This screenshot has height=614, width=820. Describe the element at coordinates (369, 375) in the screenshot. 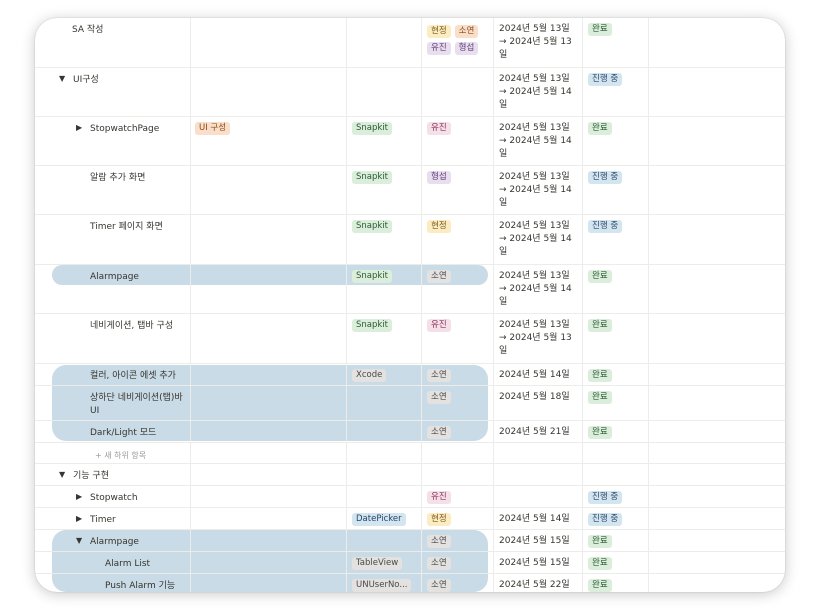

I see `tag: Xcode` at that location.